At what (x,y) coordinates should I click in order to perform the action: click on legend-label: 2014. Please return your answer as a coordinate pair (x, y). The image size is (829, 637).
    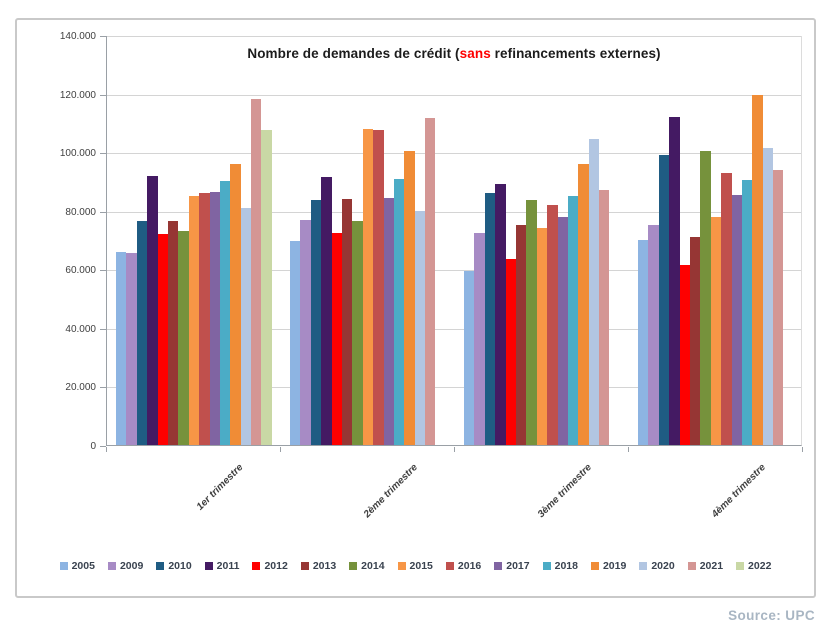
    Looking at the image, I should click on (373, 566).